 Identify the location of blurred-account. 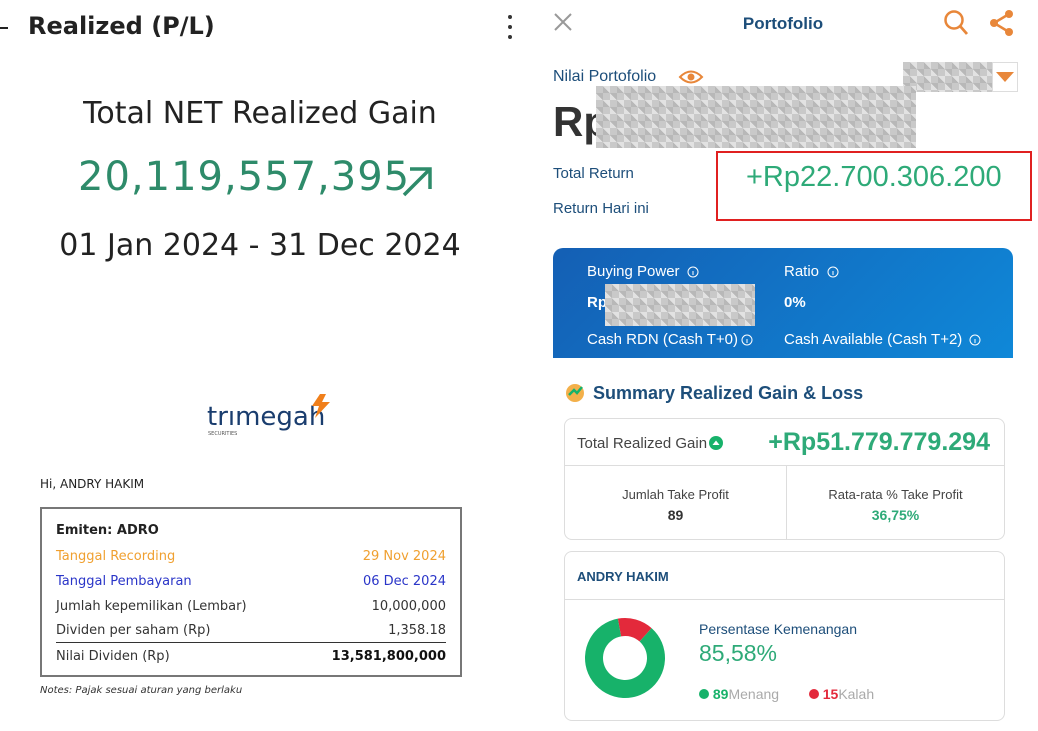
(948, 77).